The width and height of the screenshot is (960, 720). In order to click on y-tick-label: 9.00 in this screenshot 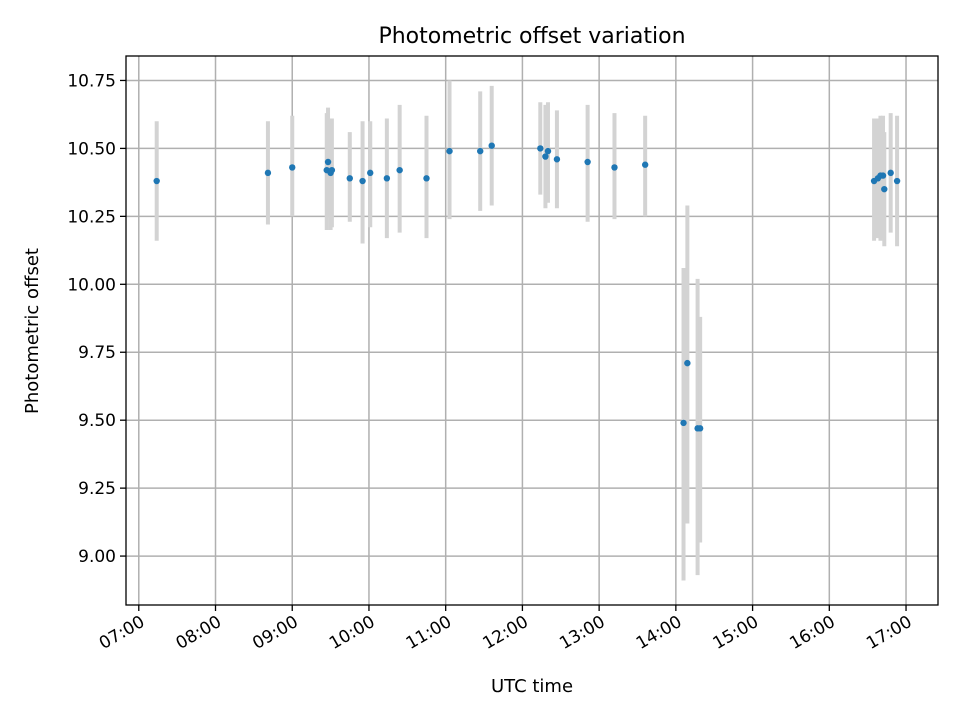, I will do `click(97, 557)`.